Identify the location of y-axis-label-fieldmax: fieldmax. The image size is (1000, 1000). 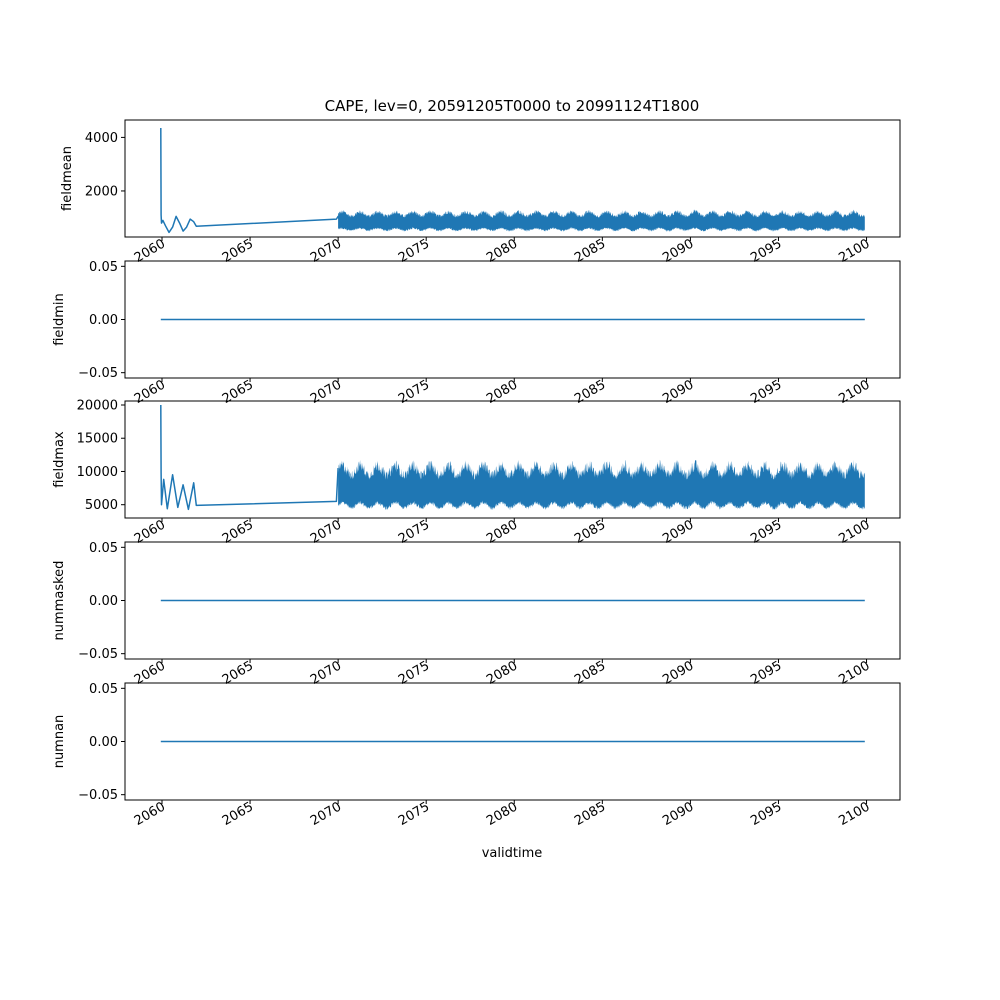
(59, 459).